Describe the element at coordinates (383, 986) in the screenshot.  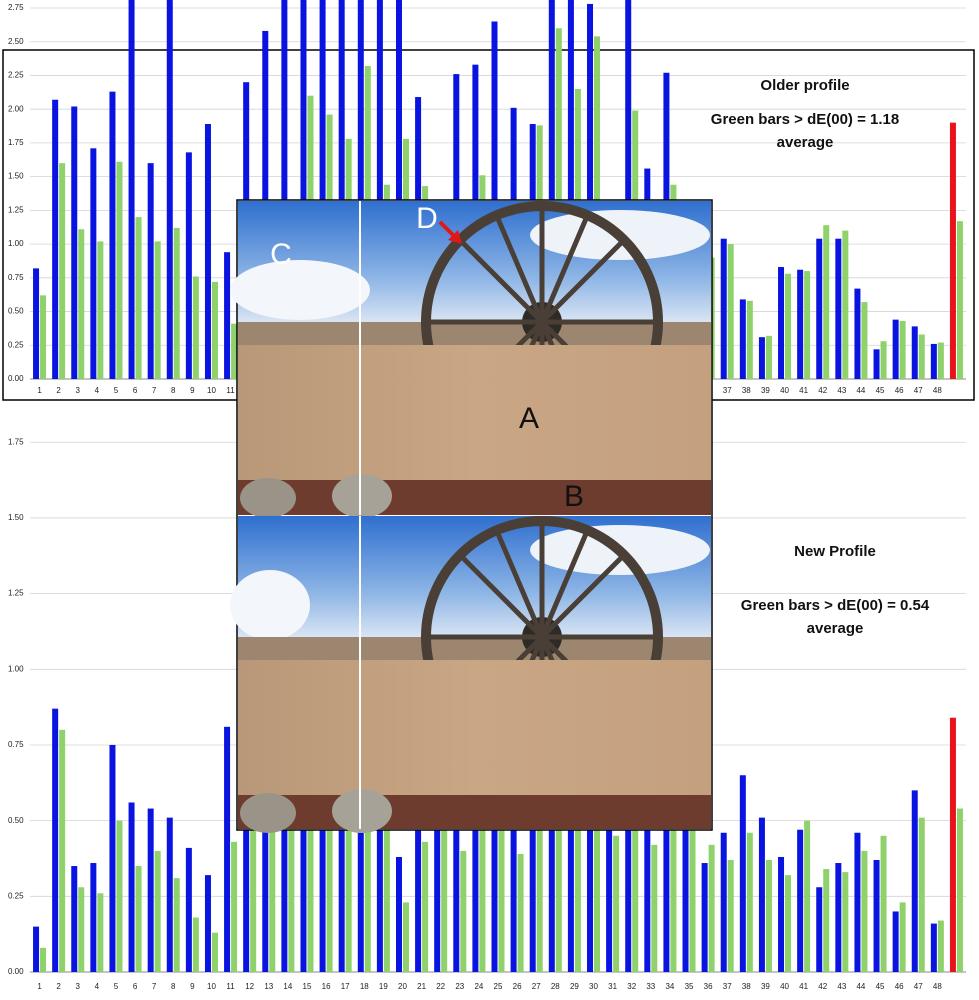
I see `x-tick-label: 19` at that location.